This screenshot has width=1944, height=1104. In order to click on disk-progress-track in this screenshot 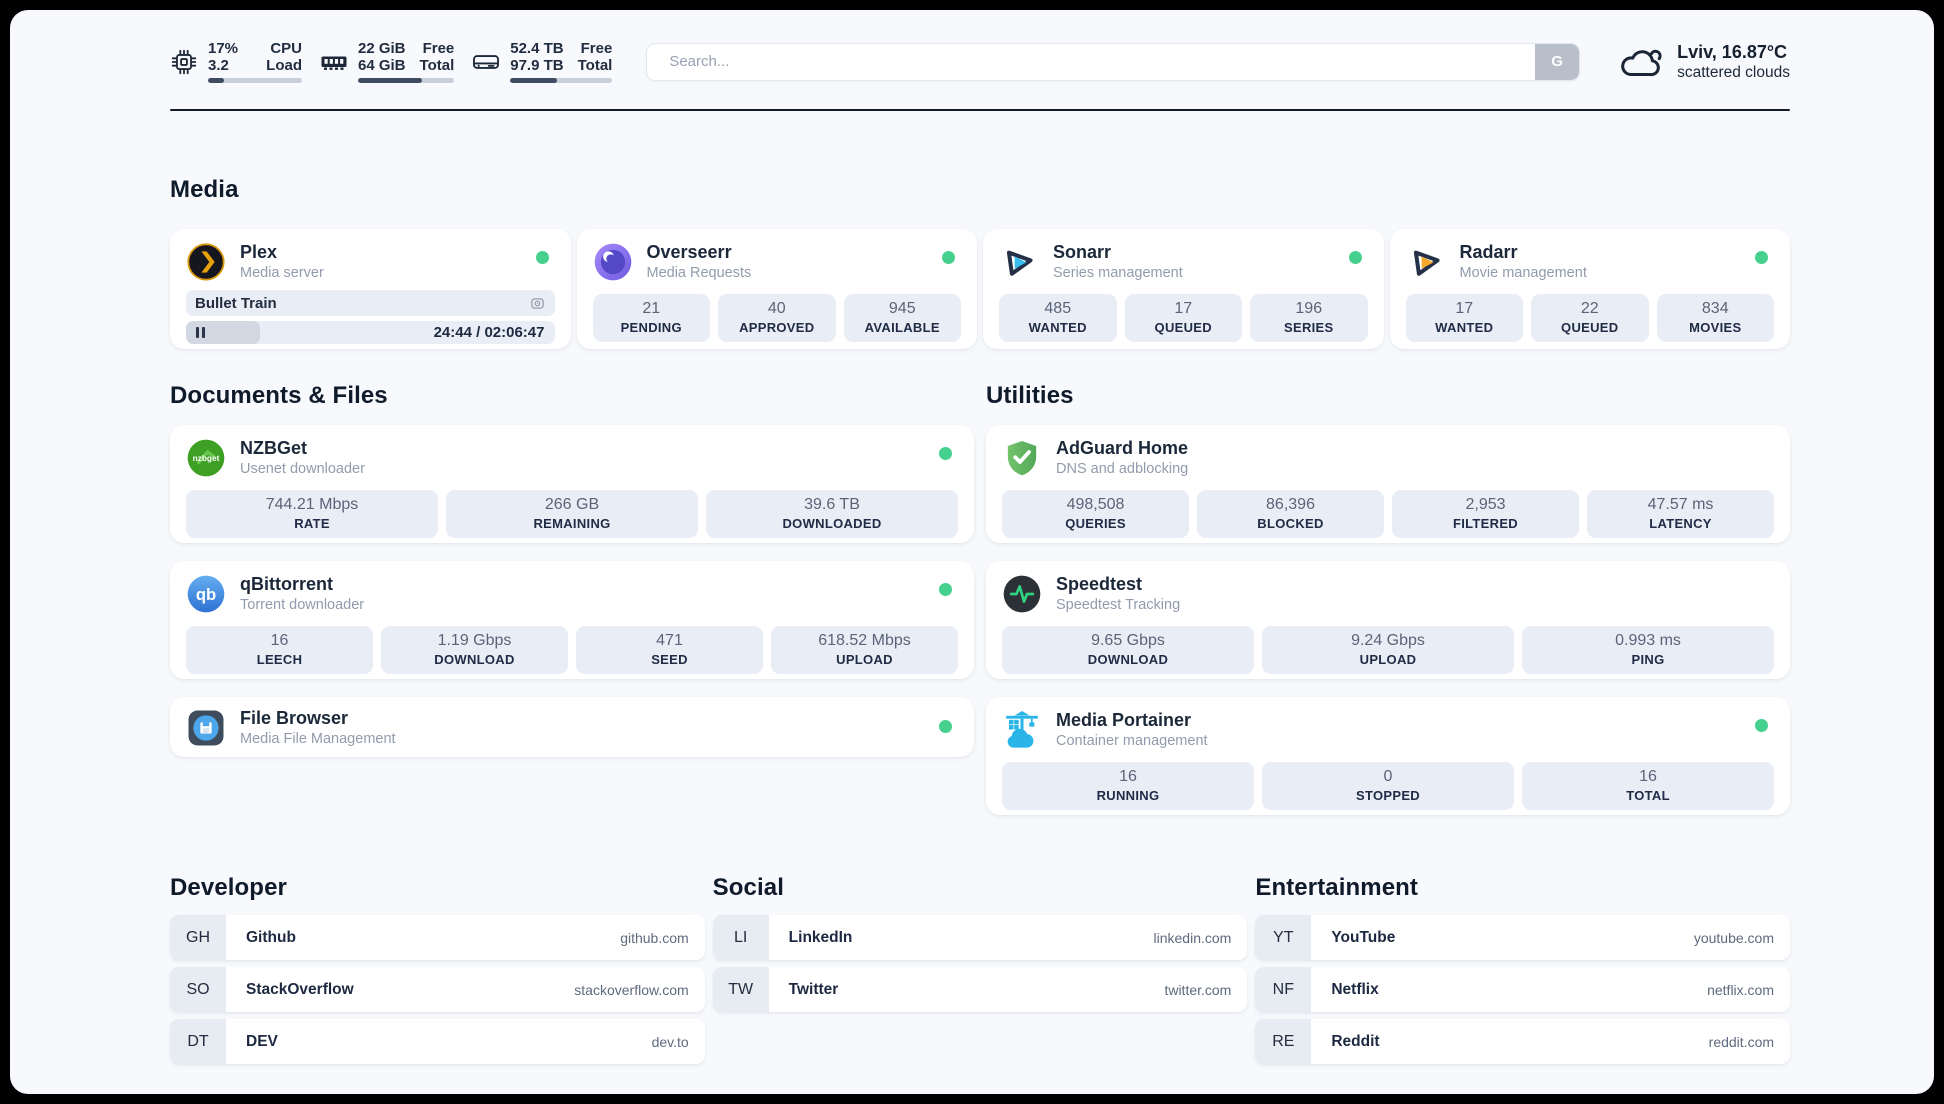, I will do `click(561, 80)`.